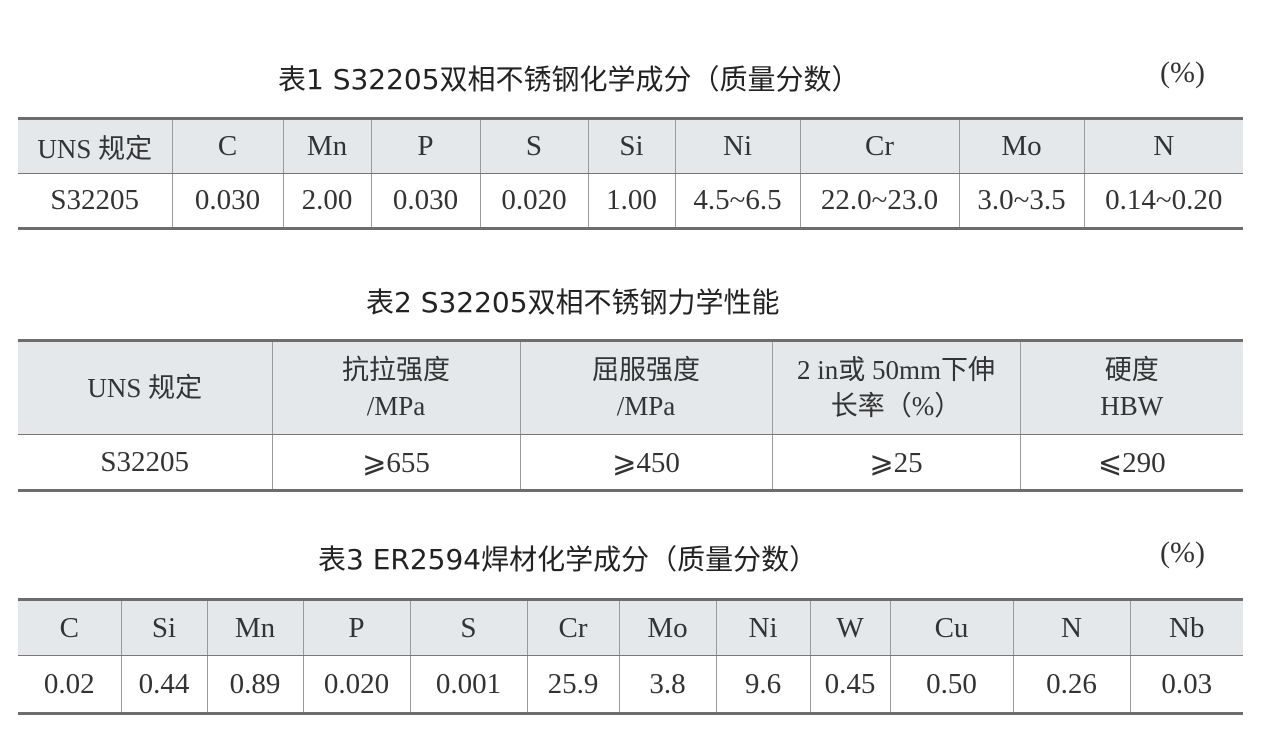 This screenshot has height=735, width=1271. I want to click on header-cell: W, so click(850, 627).